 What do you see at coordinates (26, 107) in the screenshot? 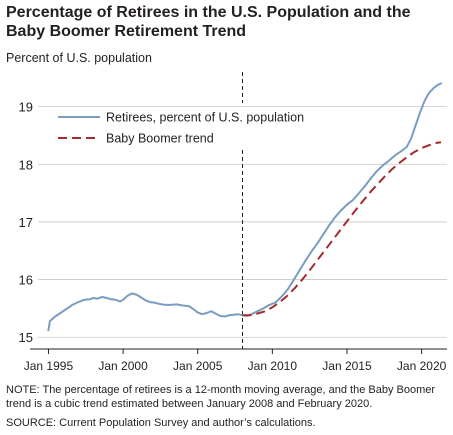
I see `y-tick-label: 19` at bounding box center [26, 107].